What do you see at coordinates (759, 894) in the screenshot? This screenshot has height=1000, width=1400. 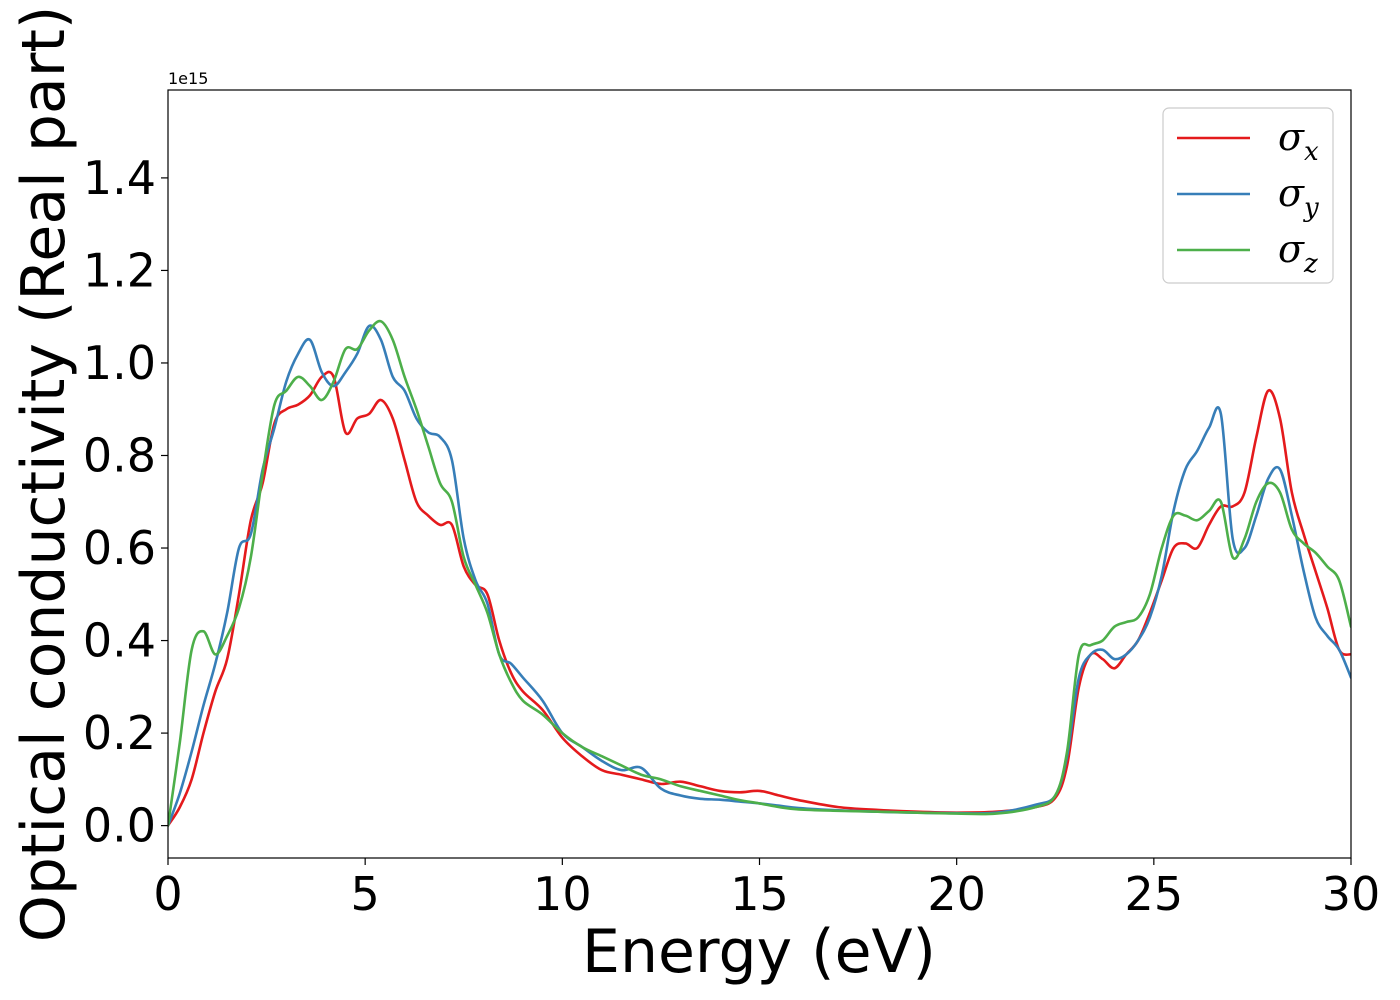 I see `x-tick-label: 15` at bounding box center [759, 894].